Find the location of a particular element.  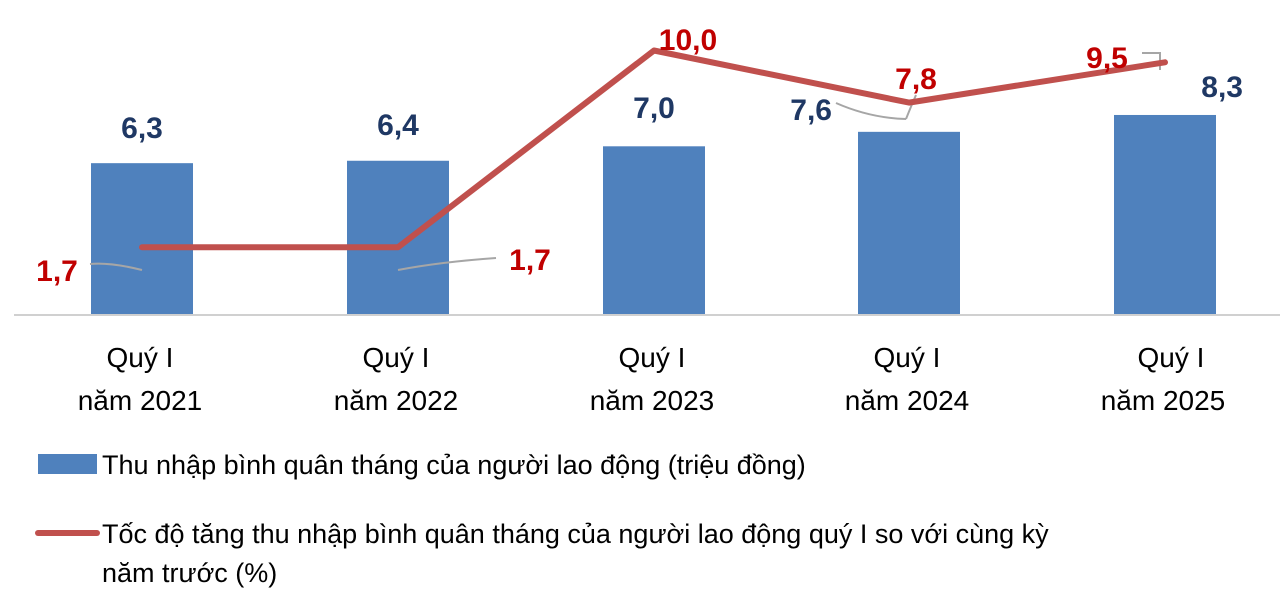

x-tick-label-line2-1: năm 2022 is located at coordinates (396, 400).